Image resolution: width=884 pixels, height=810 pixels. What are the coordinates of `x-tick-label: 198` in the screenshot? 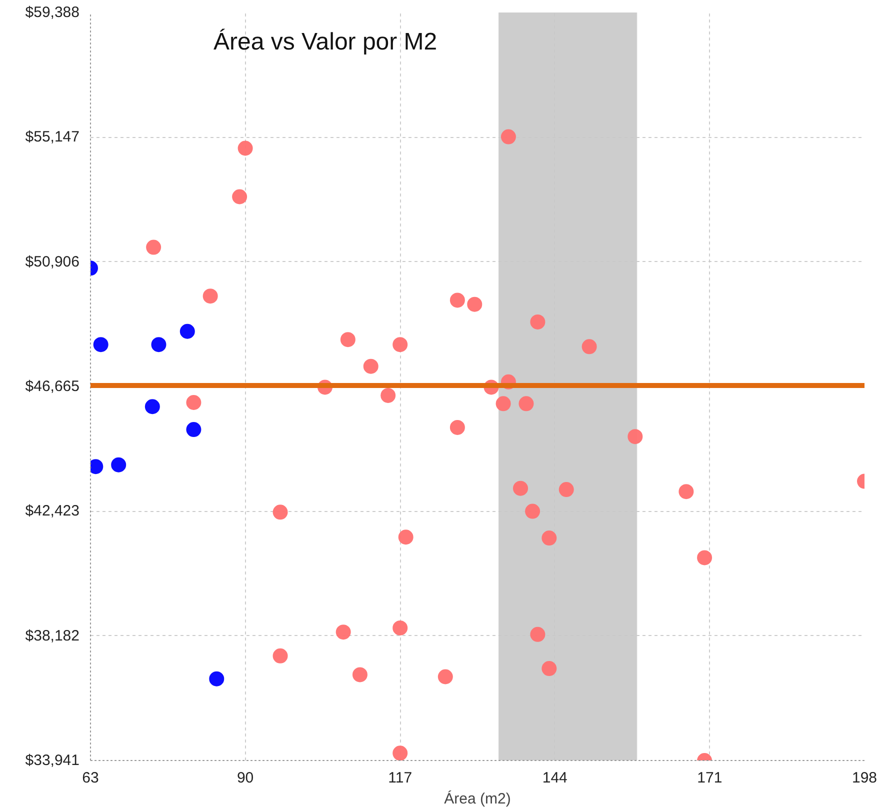 It's located at (865, 778).